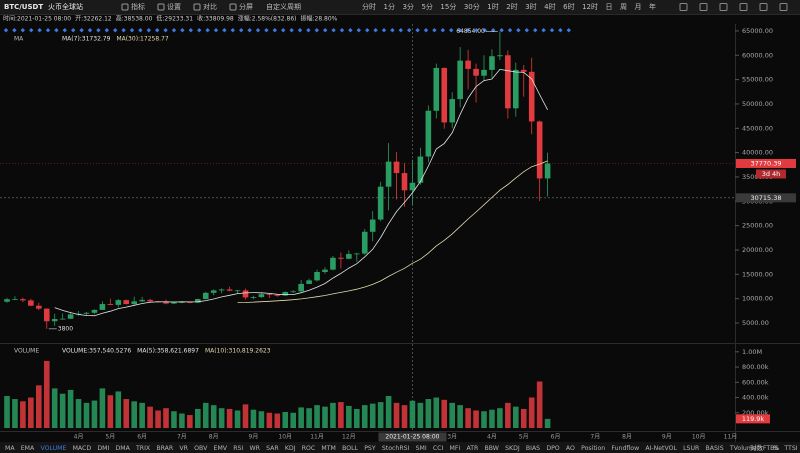 The height and width of the screenshot is (453, 800). Describe the element at coordinates (590, 6) in the screenshot. I see `period-button: 12时` at that location.